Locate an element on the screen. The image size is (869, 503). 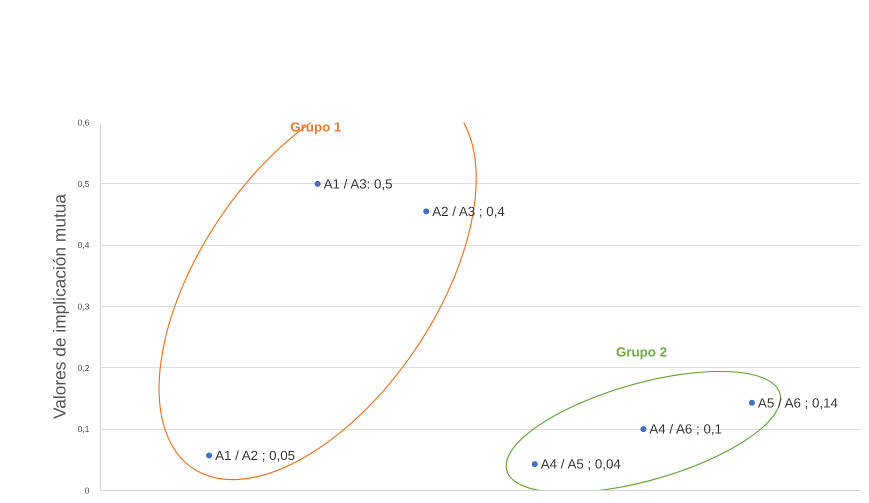
data-label: A4 / A6 ; 0,1 is located at coordinates (685, 429).